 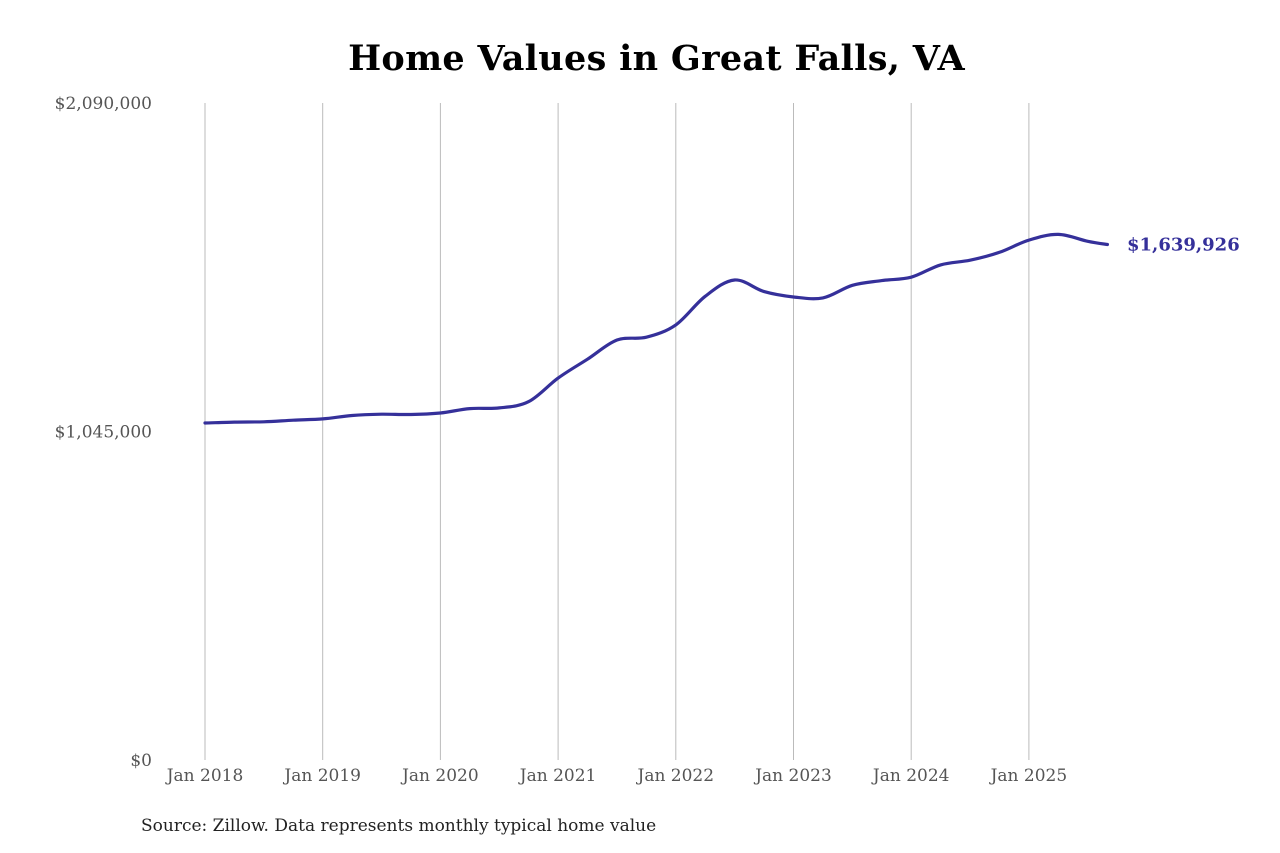 What do you see at coordinates (439, 776) in the screenshot?
I see `x-tick-label: Jan 2020` at bounding box center [439, 776].